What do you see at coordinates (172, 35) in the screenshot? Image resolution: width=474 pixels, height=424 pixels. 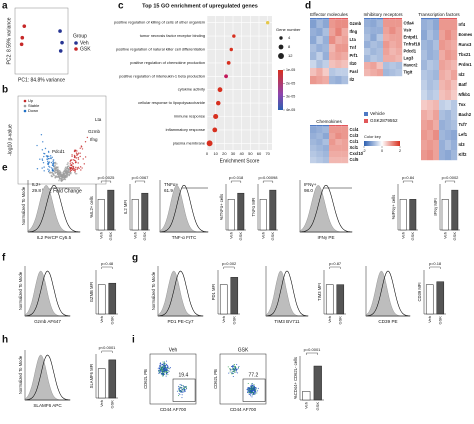 I see `term-label: tumor necrosis factor receptor binding` at bounding box center [172, 35].